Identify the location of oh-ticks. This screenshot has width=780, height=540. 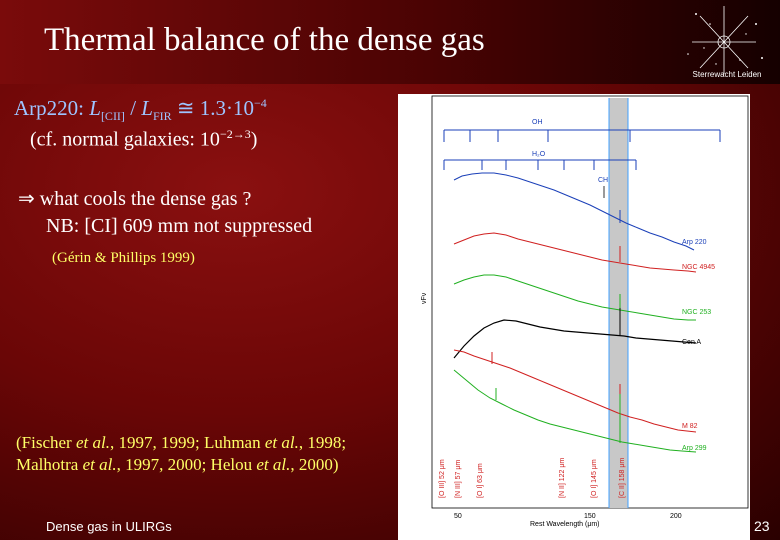
(582, 135).